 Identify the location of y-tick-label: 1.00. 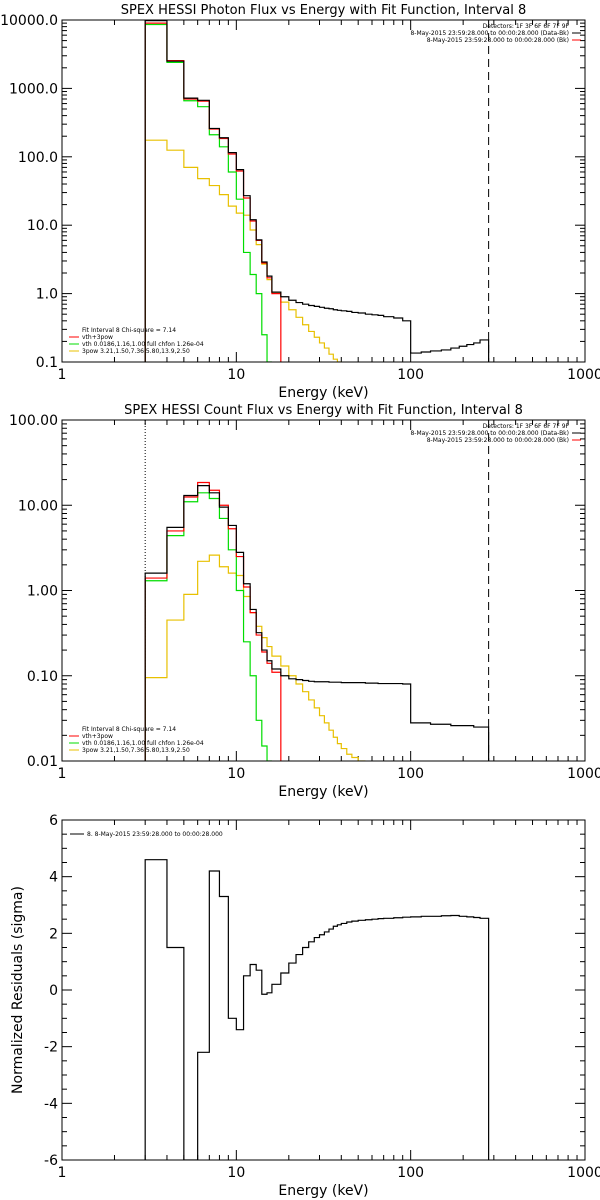
(42, 592).